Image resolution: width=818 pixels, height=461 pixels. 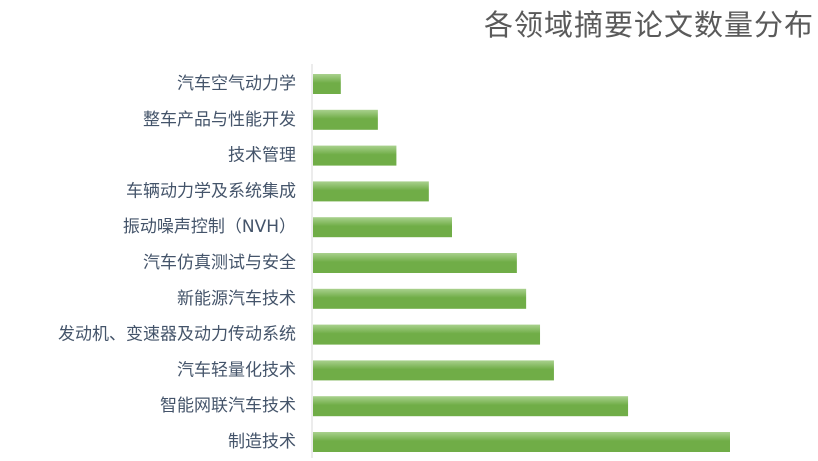 What do you see at coordinates (177, 335) in the screenshot?
I see `category-label-7: 发动机、变速器及动力传动系统` at bounding box center [177, 335].